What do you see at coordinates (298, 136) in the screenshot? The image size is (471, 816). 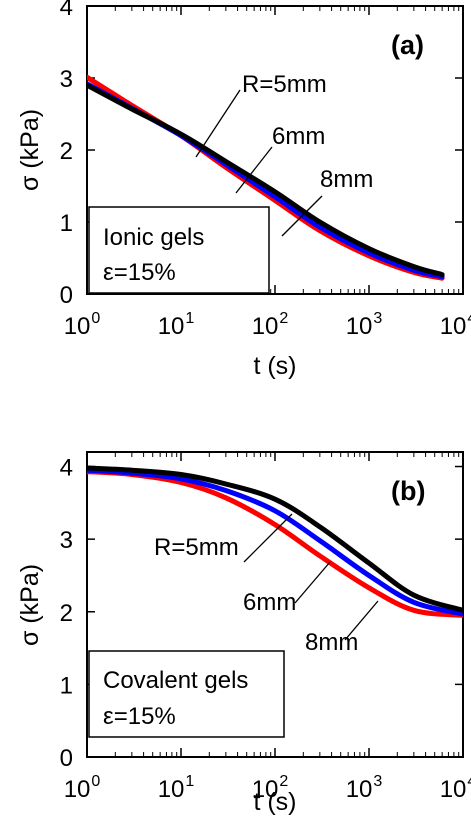 I see `annotation-a-6: 6mm` at bounding box center [298, 136].